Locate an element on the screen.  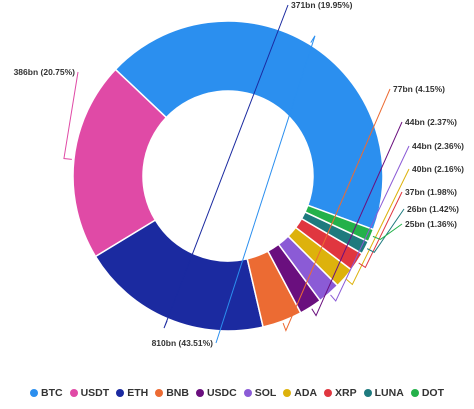
data-label-eth: 371bn (19.95%) is located at coordinates (322, 5).